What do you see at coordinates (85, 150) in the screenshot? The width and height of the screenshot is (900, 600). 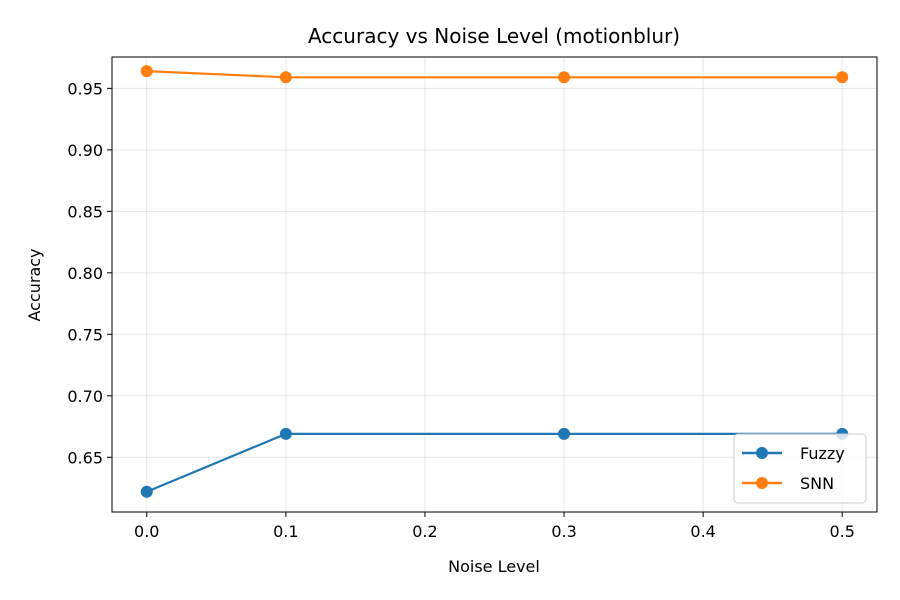 I see `y-tick-label: 0.90` at bounding box center [85, 150].